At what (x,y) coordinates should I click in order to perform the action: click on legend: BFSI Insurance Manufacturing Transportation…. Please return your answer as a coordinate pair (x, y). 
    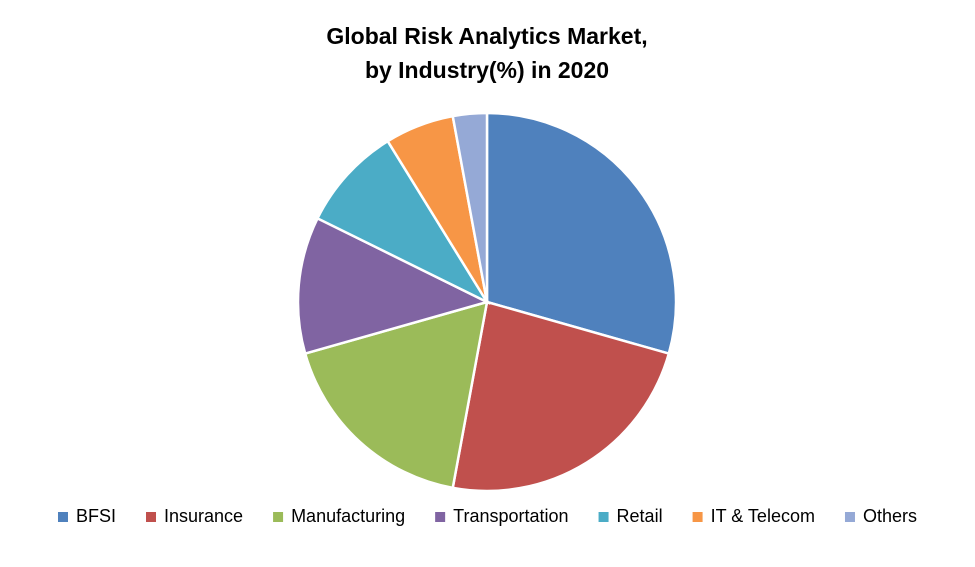
    Looking at the image, I should click on (487, 516).